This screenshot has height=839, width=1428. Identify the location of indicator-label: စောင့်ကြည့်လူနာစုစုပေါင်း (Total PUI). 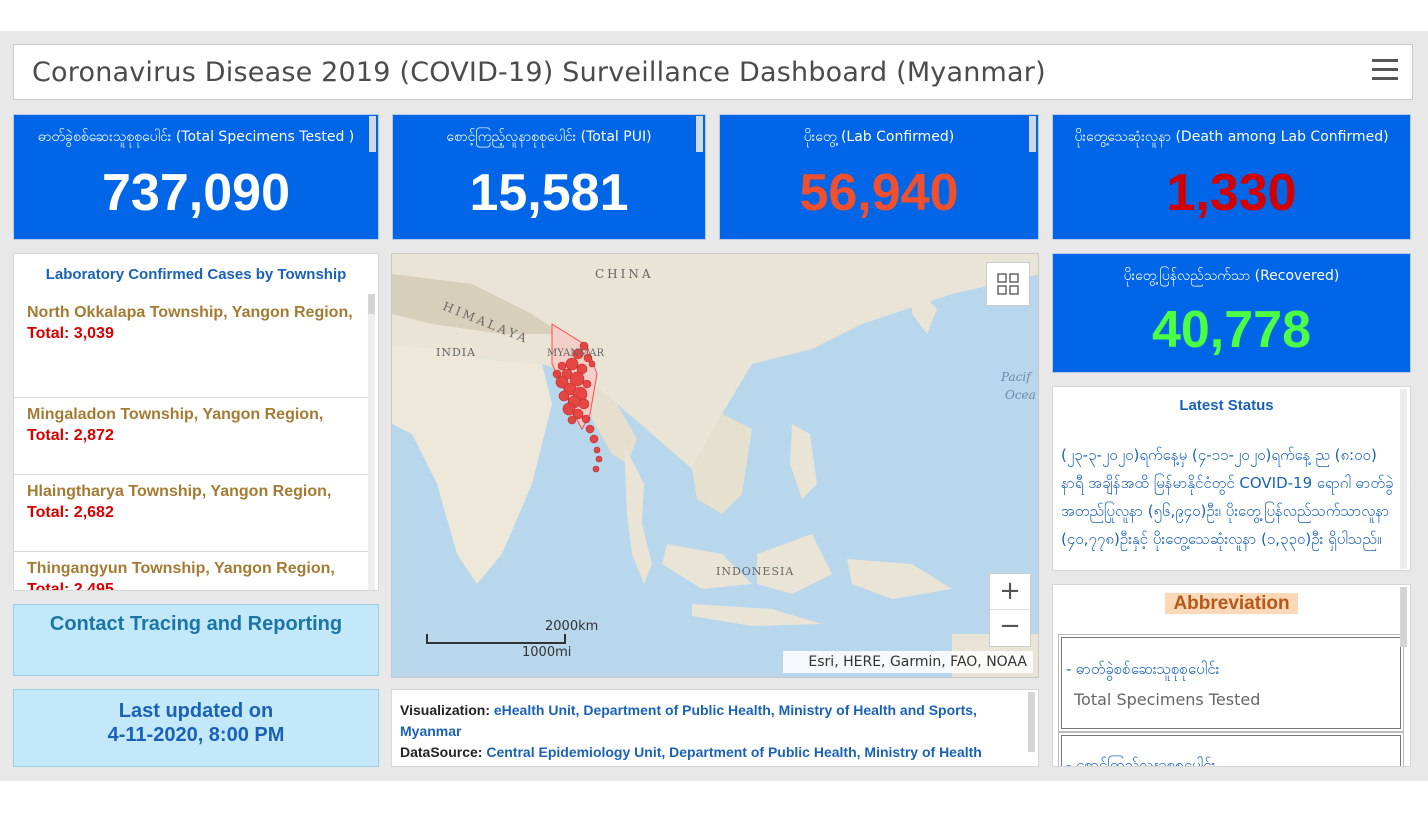
(549, 137).